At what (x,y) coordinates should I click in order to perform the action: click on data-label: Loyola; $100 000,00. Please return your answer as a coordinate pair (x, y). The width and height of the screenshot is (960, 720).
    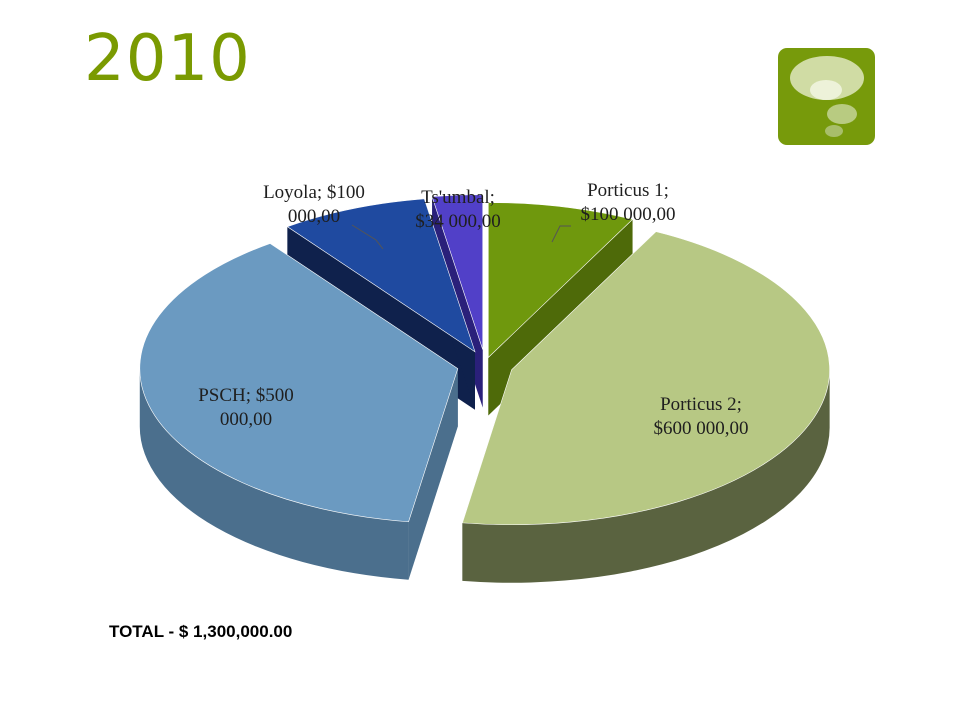
    Looking at the image, I should click on (314, 204).